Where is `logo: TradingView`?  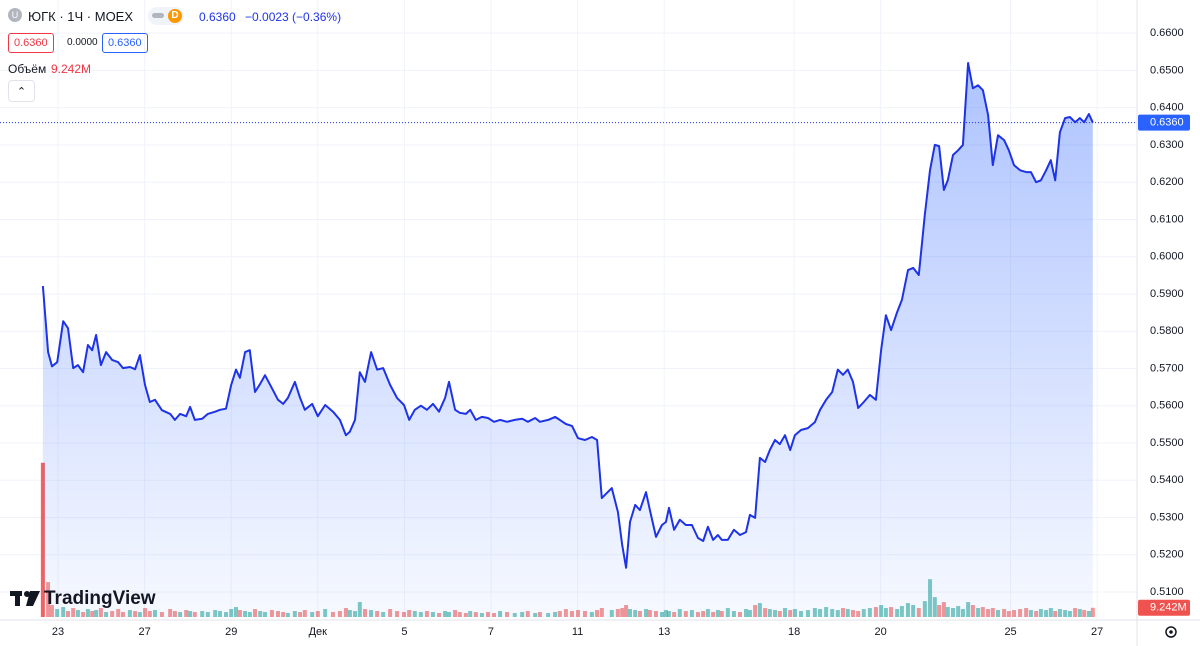
logo: TradingView is located at coordinates (83, 598).